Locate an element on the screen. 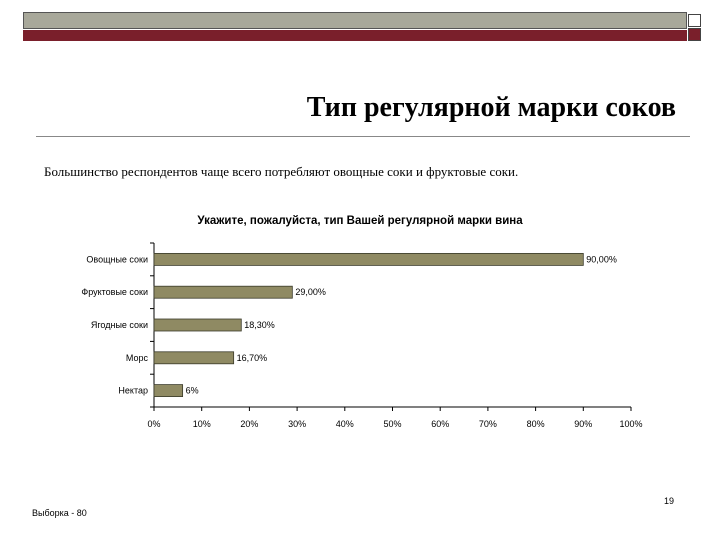  value-label: 90,00% is located at coordinates (601, 259).